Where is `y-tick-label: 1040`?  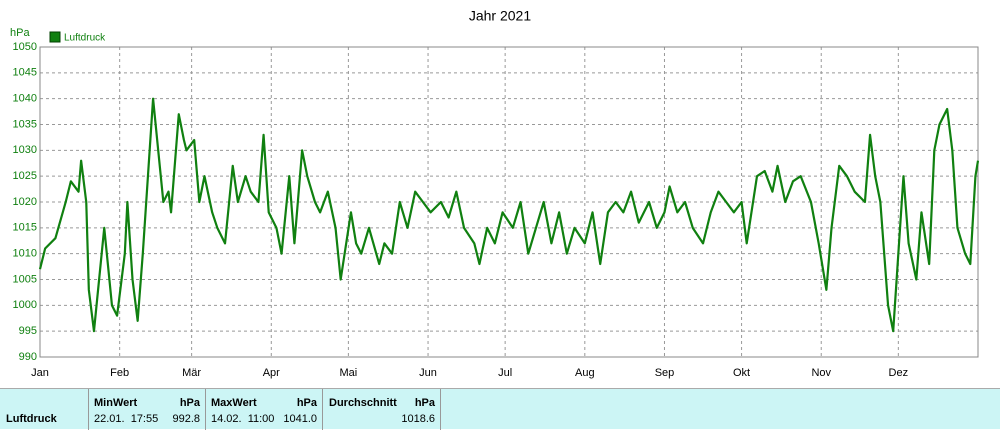 y-tick-label: 1040 is located at coordinates (25, 99).